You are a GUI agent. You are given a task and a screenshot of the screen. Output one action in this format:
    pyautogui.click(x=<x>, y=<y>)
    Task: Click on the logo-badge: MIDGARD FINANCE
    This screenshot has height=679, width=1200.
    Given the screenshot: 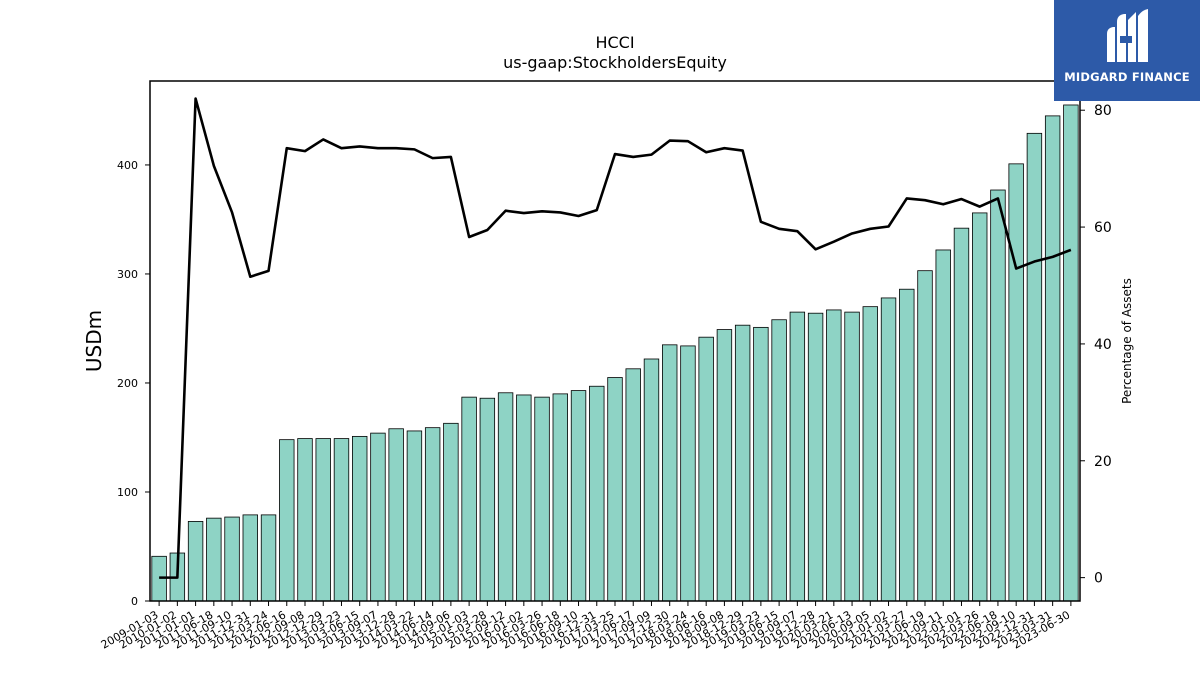 What is the action you would take?
    pyautogui.click(x=1127, y=50)
    